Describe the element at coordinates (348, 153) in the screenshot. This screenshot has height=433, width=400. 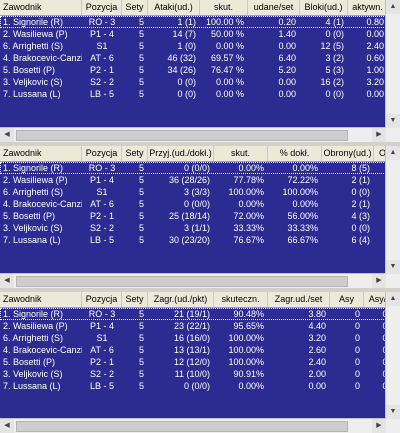
I see `column-header: Obrony(ud.)` at that location.